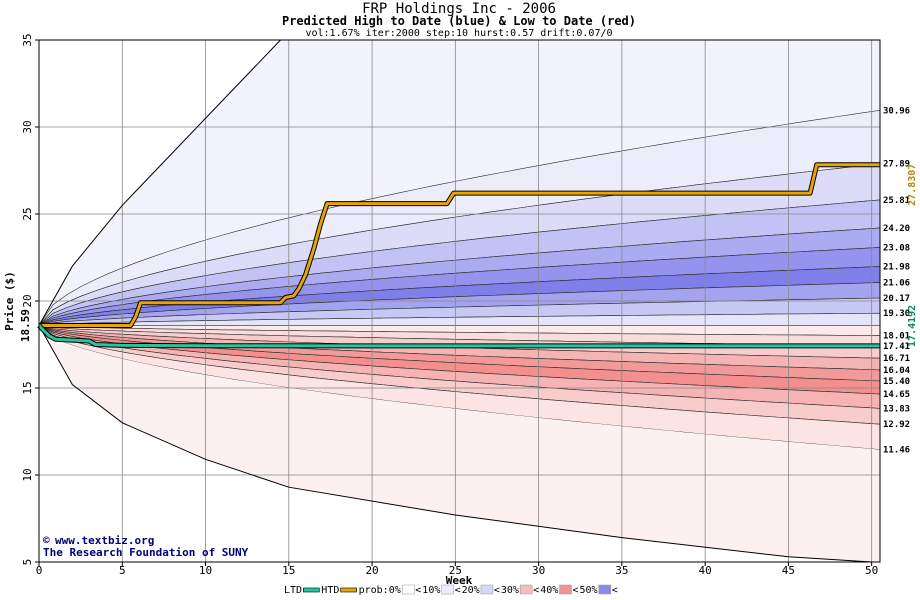  What do you see at coordinates (27, 39) in the screenshot?
I see `y-tick-label: 35` at bounding box center [27, 39].